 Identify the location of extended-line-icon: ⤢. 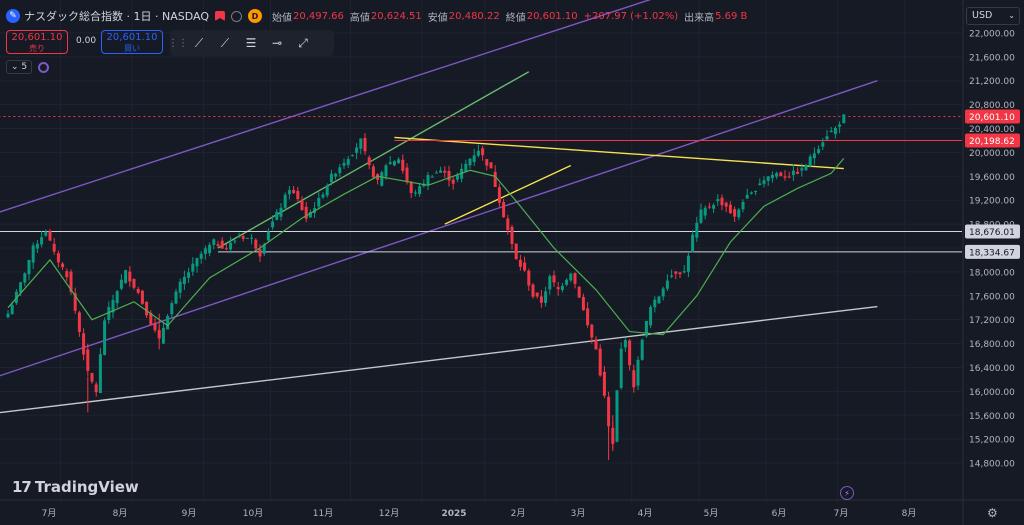
(303, 42).